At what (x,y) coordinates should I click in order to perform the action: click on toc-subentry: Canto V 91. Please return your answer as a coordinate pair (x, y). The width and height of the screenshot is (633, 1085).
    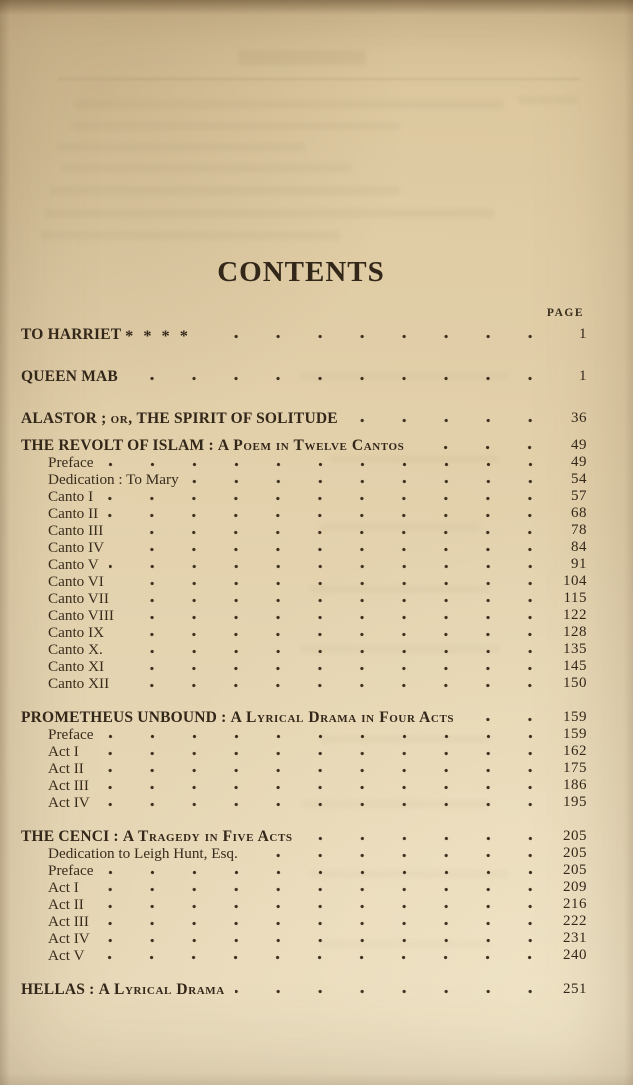
    Looking at the image, I should click on (304, 564).